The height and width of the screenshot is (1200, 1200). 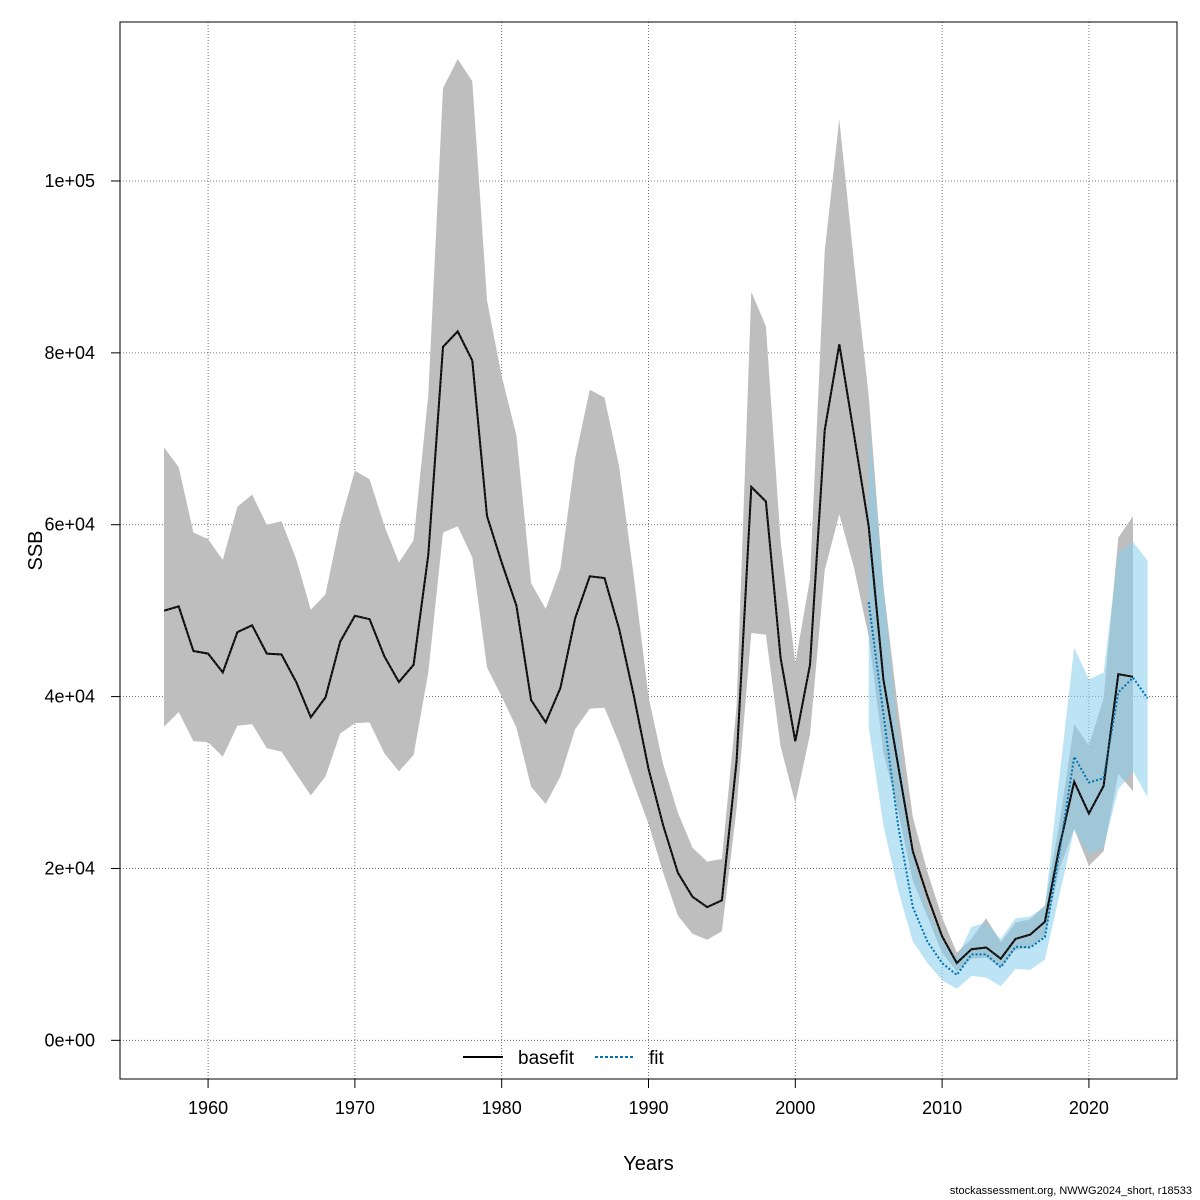 What do you see at coordinates (795, 1108) in the screenshot?
I see `x-tick-label: 2000` at bounding box center [795, 1108].